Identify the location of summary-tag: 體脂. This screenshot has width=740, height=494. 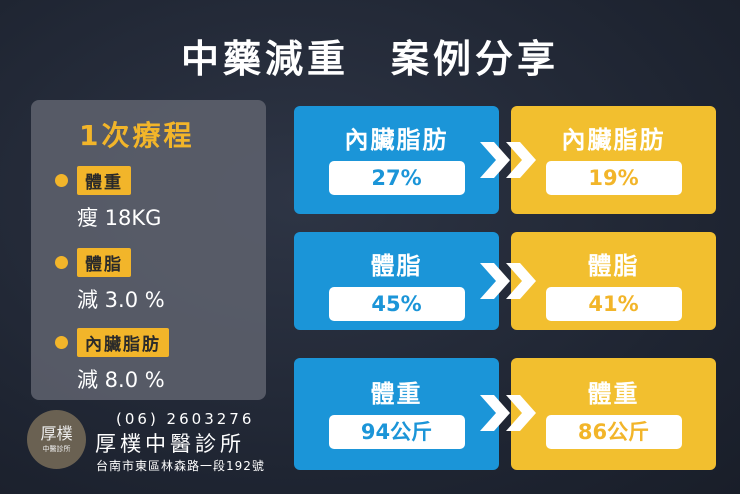
(104, 262).